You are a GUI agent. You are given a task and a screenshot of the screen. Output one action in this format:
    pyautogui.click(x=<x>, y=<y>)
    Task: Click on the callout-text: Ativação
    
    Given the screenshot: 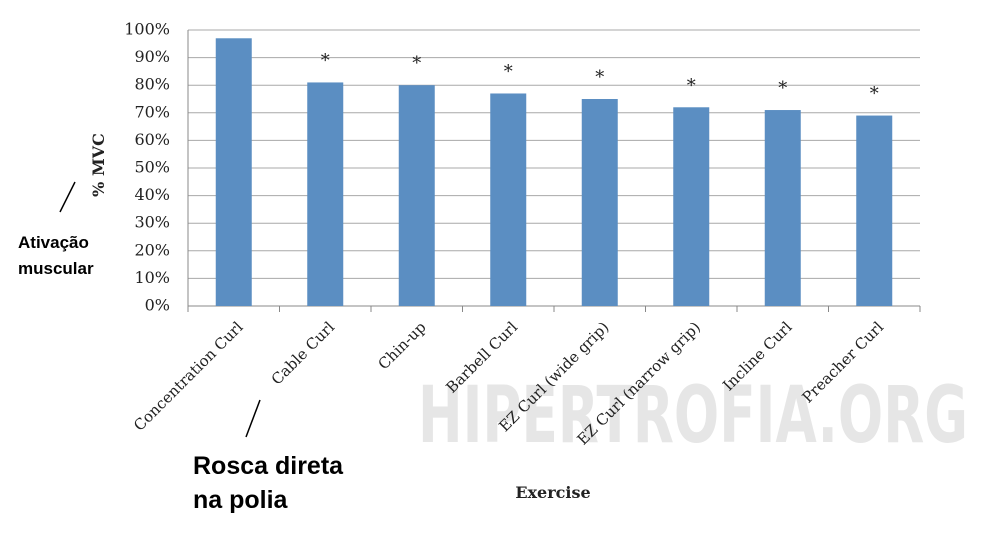 What is the action you would take?
    pyautogui.click(x=53, y=242)
    